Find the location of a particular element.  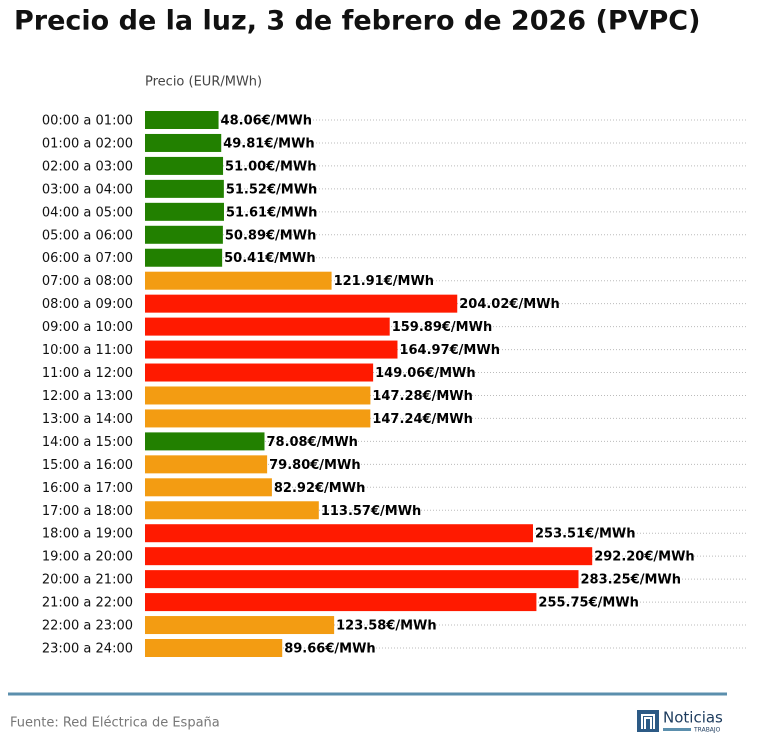

logo-bar is located at coordinates (677, 729).